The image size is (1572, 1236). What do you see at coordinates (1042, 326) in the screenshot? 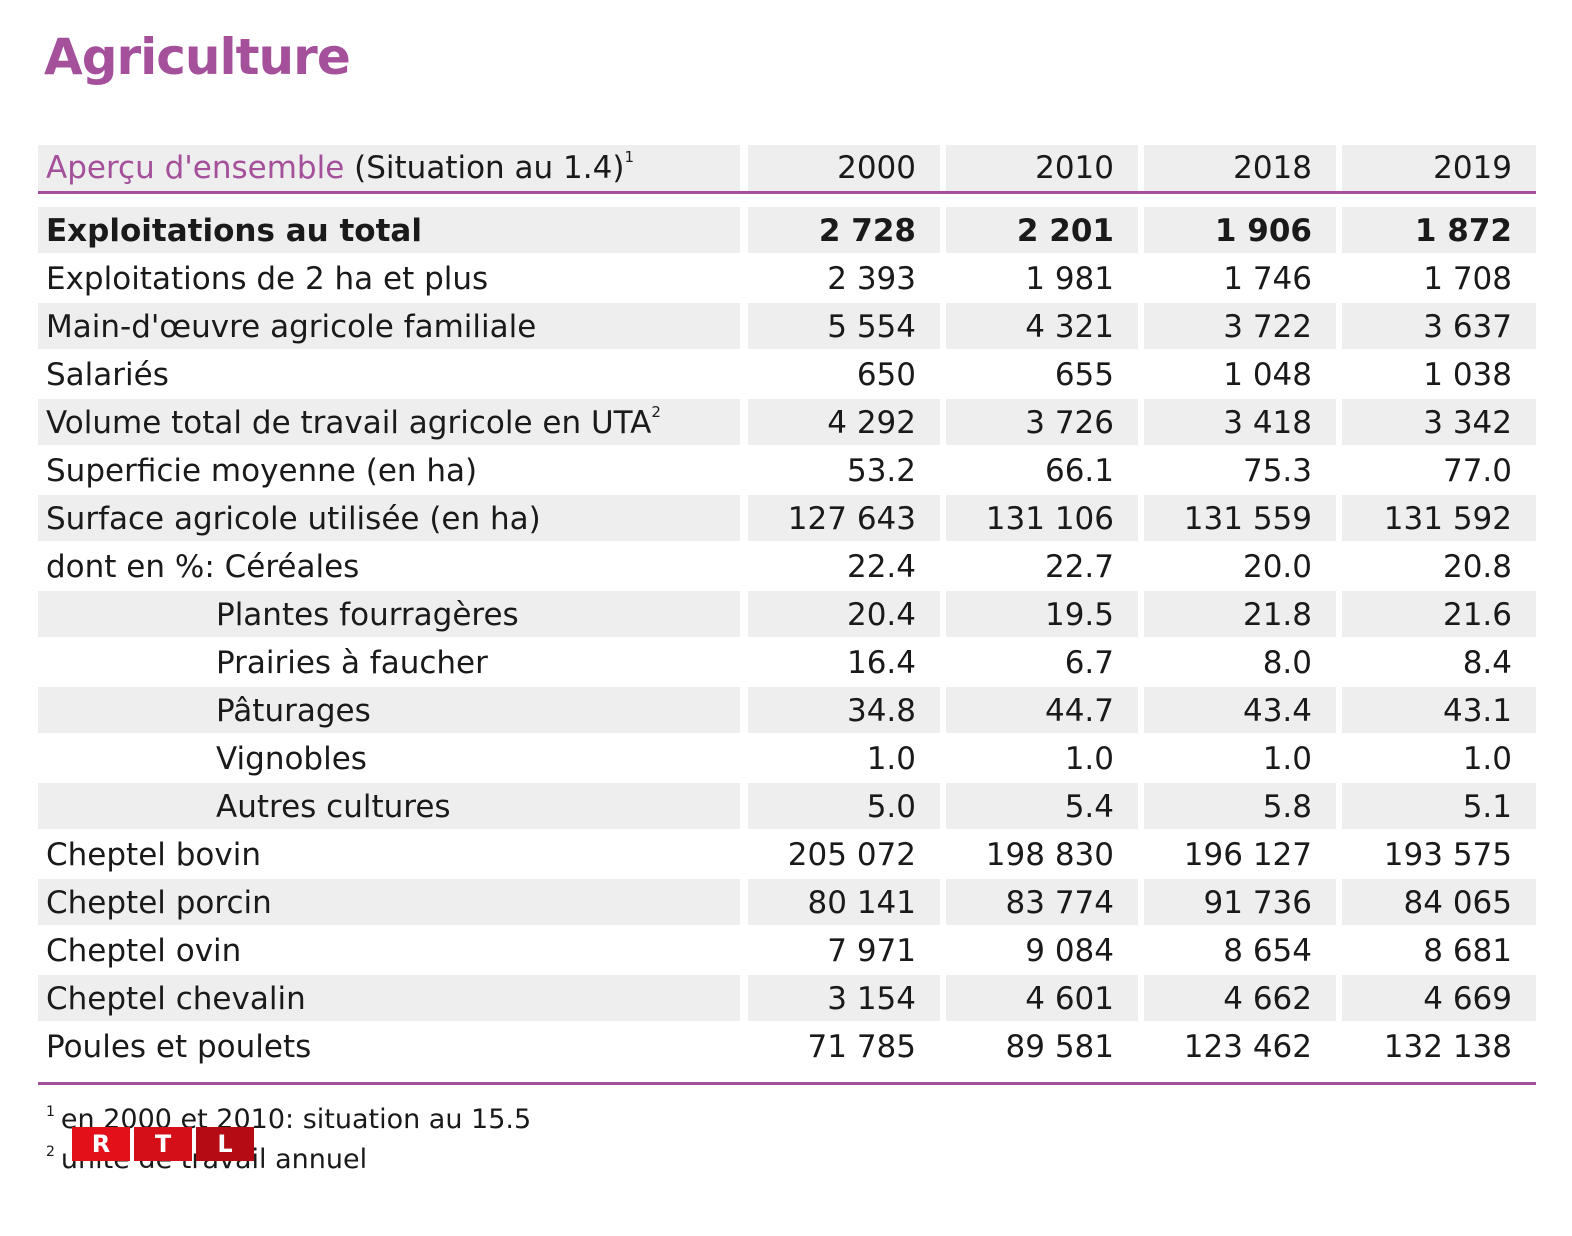
I see `cell-2010: 4 321` at bounding box center [1042, 326].